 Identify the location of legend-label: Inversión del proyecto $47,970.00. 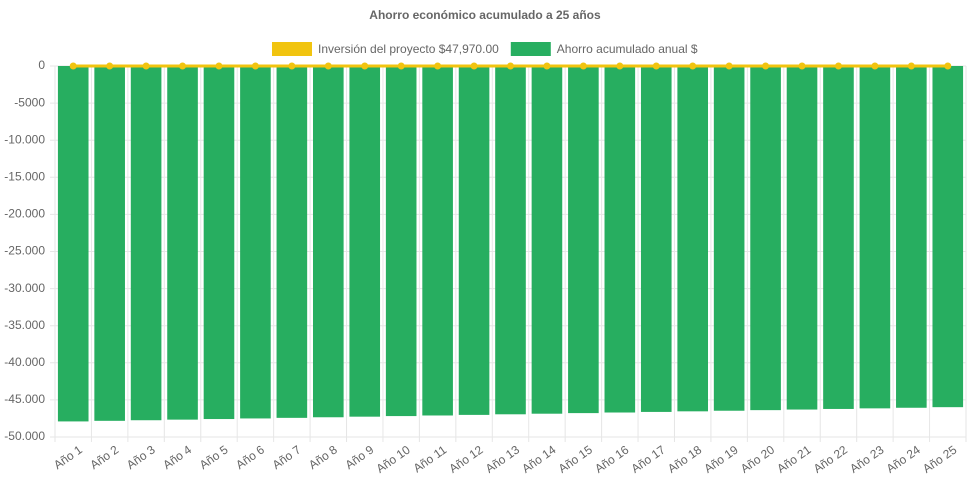
(408, 49).